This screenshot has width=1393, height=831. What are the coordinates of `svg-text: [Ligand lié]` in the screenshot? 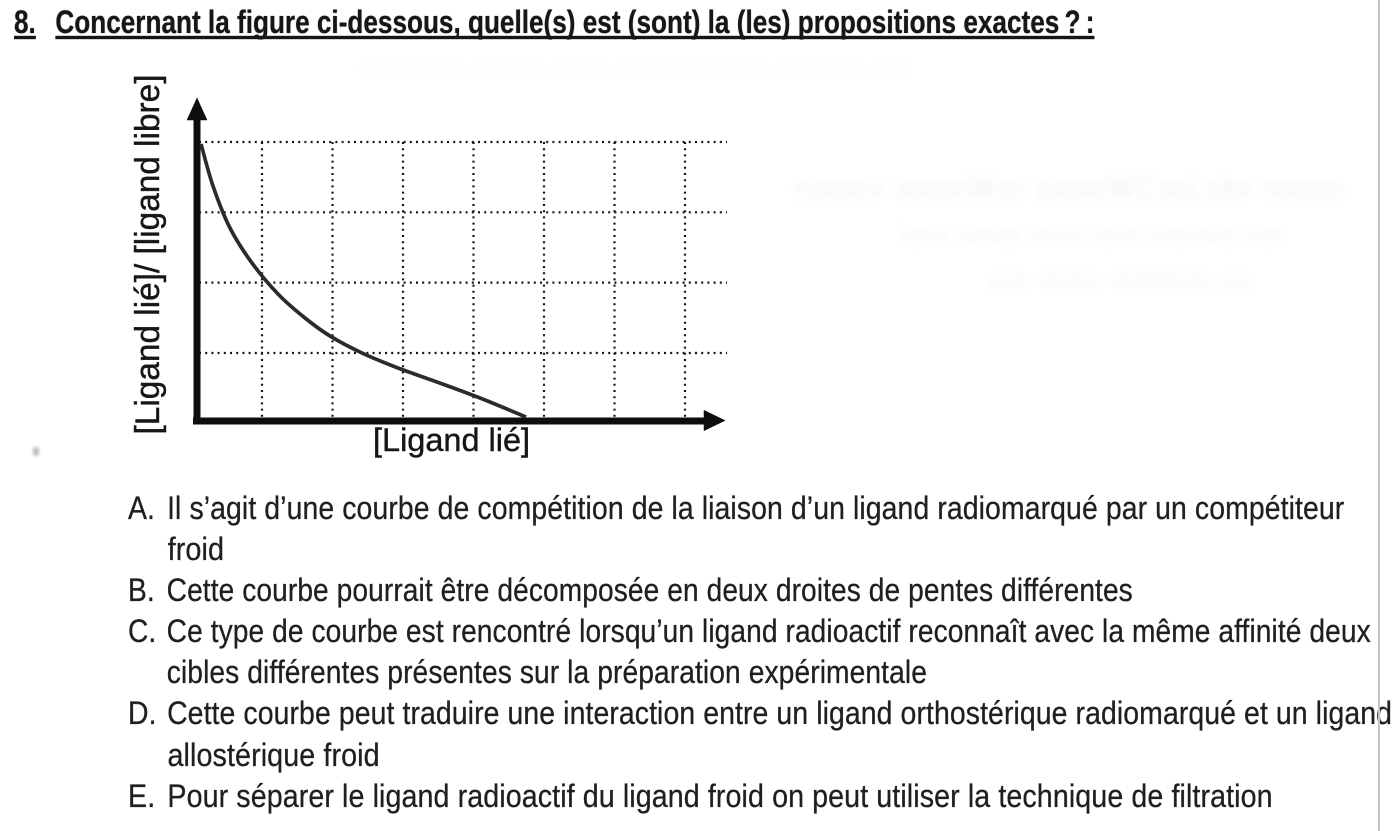 It's located at (451, 440).